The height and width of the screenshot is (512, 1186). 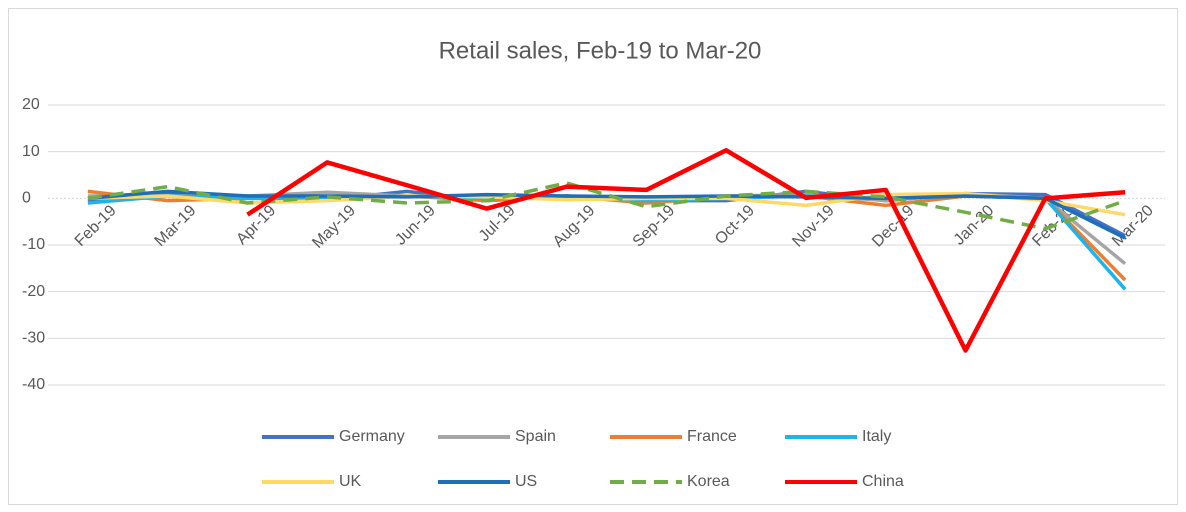 What do you see at coordinates (26, 198) in the screenshot?
I see `y-tick-label: 0` at bounding box center [26, 198].